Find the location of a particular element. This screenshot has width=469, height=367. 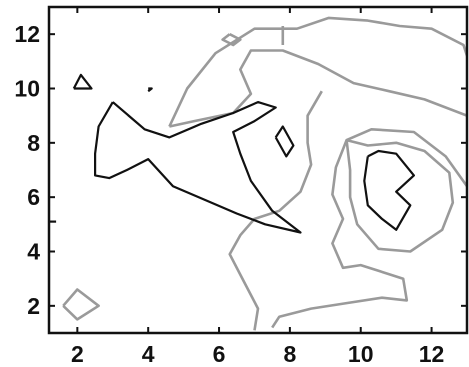

x-tick-label: 6 is located at coordinates (219, 354).